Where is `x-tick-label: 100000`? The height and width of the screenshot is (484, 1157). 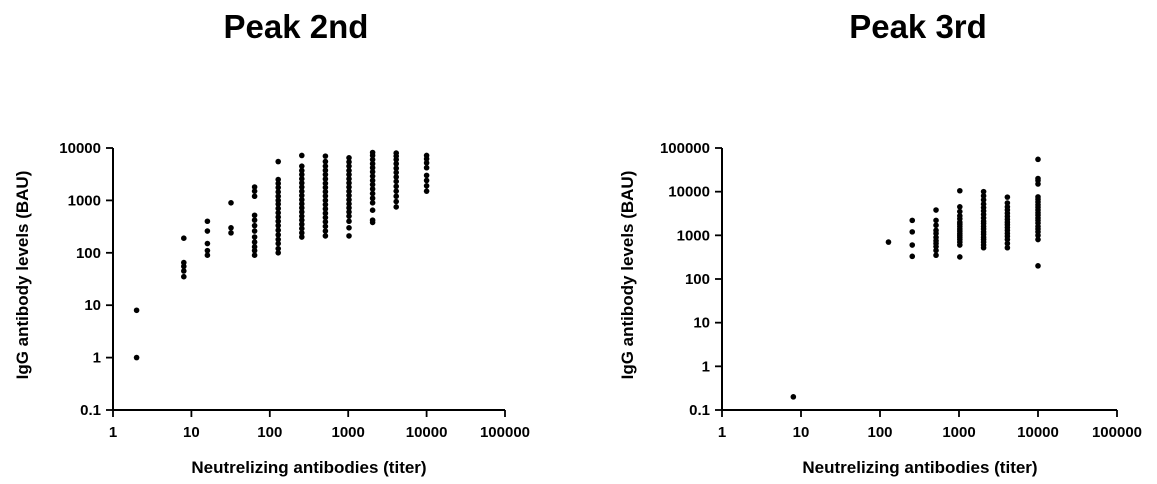 x-tick-label: 100000 is located at coordinates (505, 432).